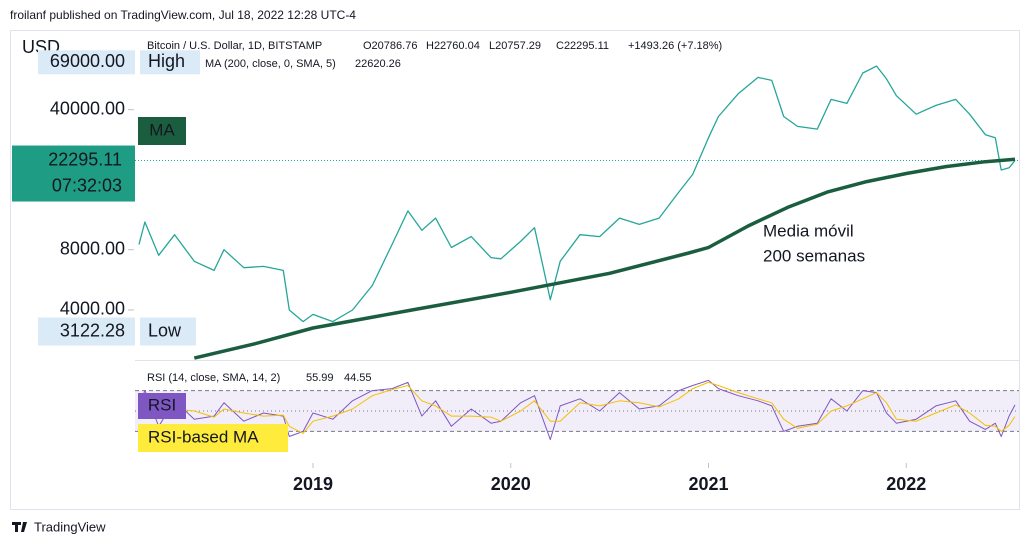 The image size is (1024, 539). I want to click on logo, so click(19, 527).